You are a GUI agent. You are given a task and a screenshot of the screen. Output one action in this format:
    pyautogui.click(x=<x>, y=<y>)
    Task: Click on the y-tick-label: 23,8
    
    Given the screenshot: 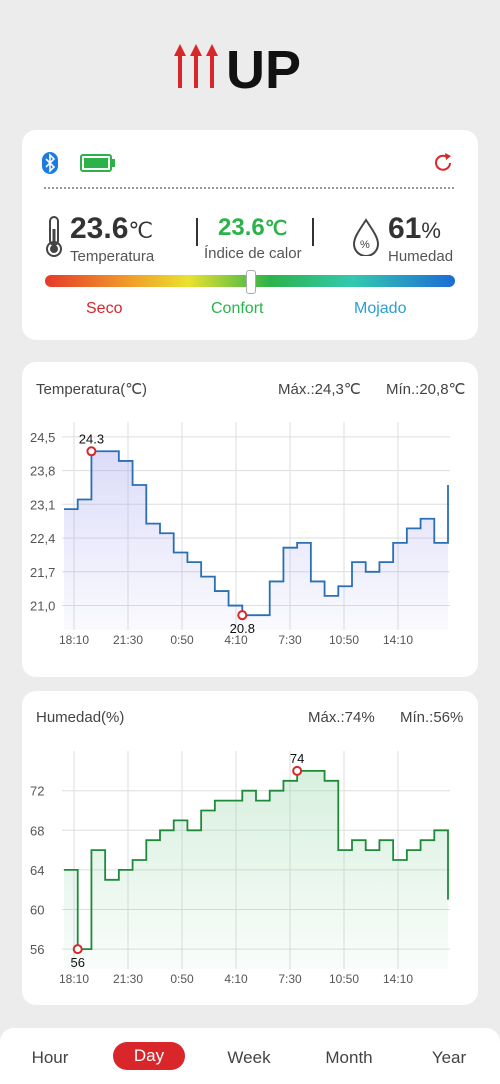 What is the action you would take?
    pyautogui.click(x=42, y=471)
    